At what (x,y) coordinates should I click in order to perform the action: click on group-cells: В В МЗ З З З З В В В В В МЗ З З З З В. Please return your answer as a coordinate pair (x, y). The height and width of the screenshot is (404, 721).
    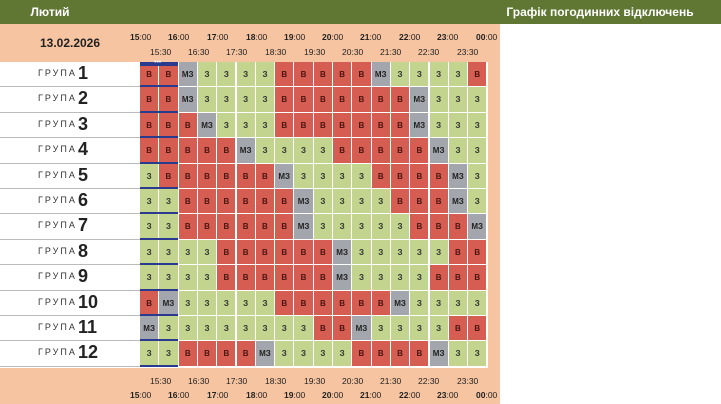
    Looking at the image, I should click on (314, 75).